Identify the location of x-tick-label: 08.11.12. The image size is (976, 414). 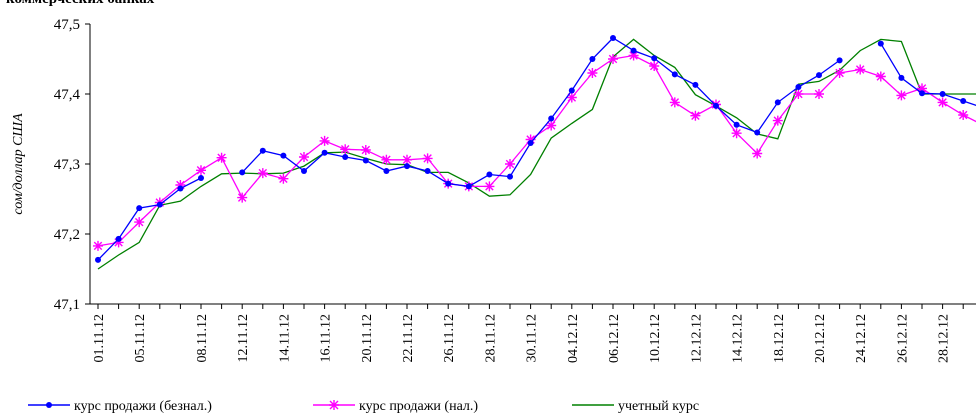
(202, 338).